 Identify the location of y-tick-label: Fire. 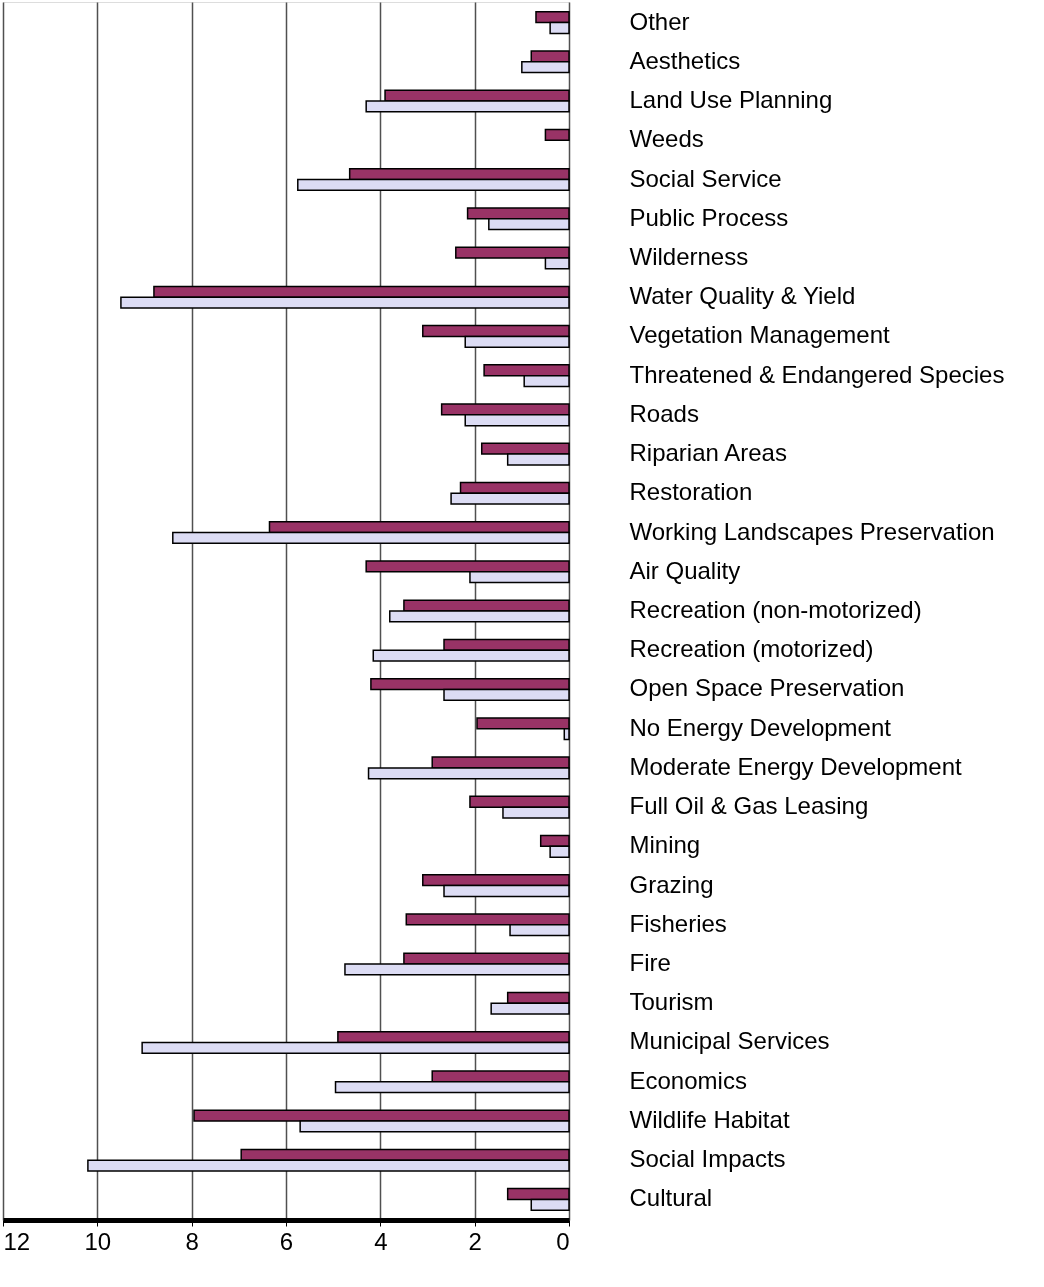
(650, 963).